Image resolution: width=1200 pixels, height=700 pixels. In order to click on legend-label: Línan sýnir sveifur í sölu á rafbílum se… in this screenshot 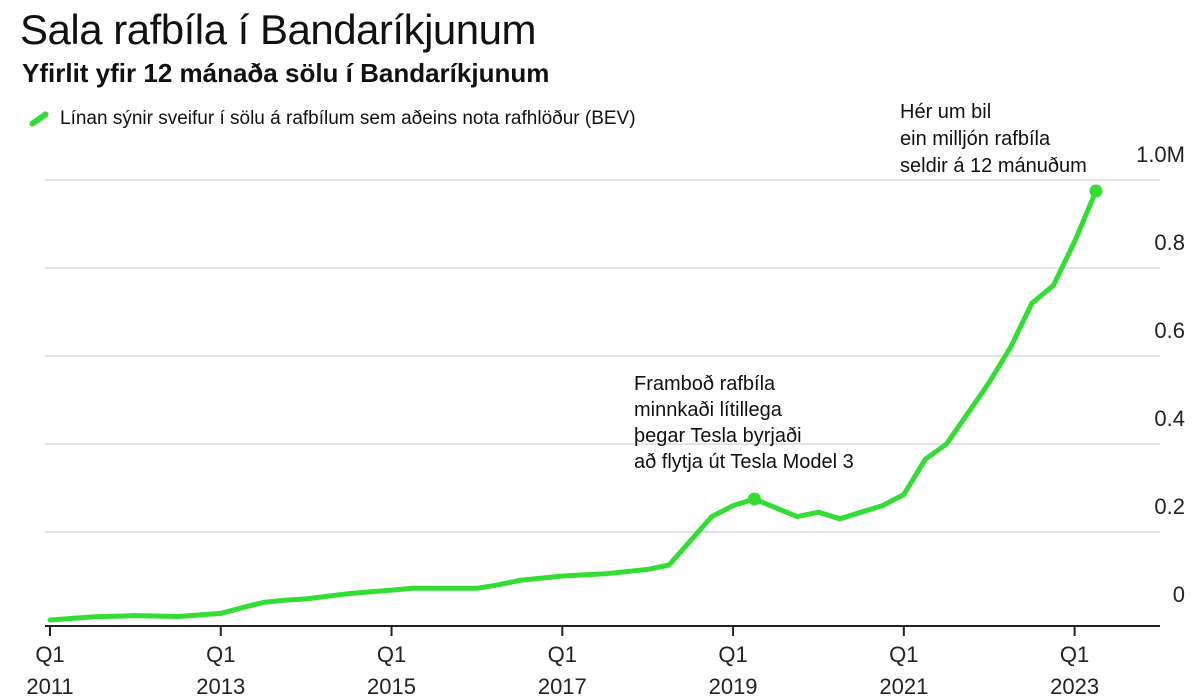, I will do `click(348, 118)`.